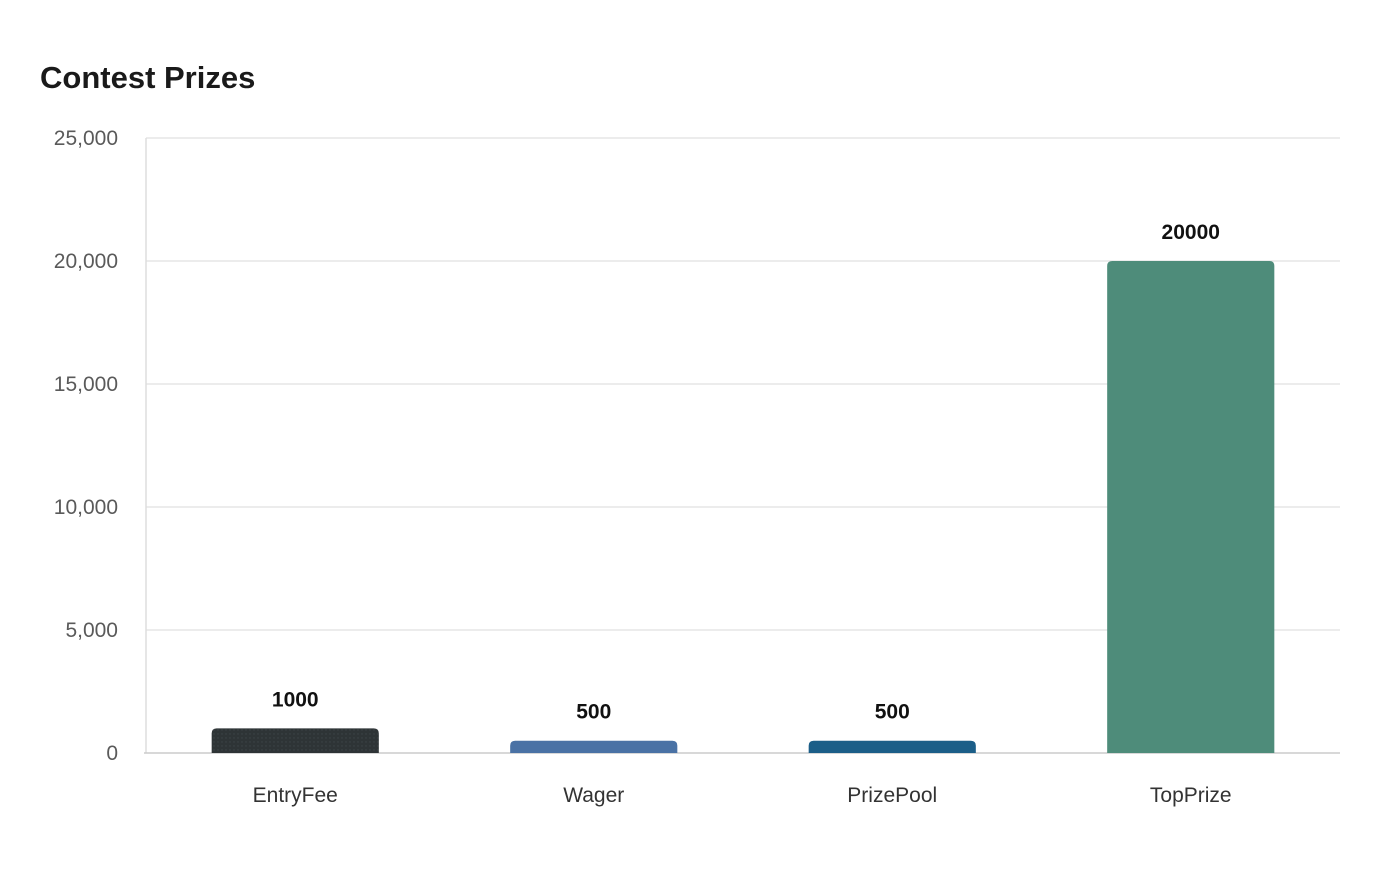 This screenshot has width=1400, height=880. Describe the element at coordinates (1191, 507) in the screenshot. I see `bar-topprize` at that location.